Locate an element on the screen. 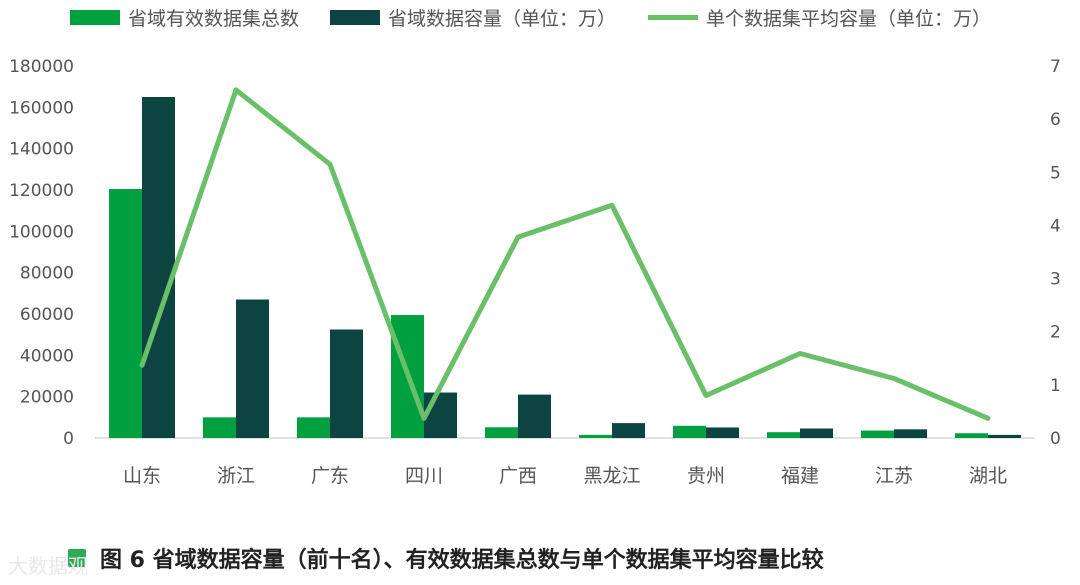 The height and width of the screenshot is (585, 1080). caption-text: 图 6 省域数据容量（前十名）、有效数据集总数与单个数据集平均容量比较 is located at coordinates (462, 560).